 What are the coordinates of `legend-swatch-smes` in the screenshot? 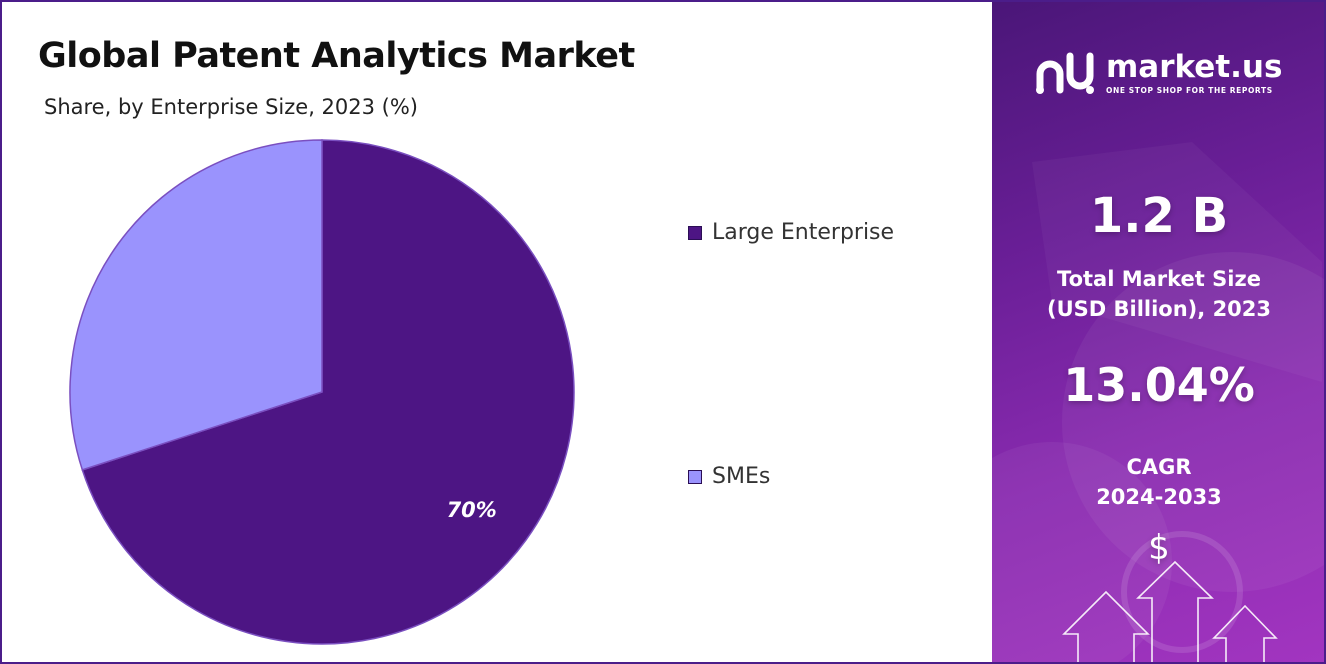 It's located at (695, 476).